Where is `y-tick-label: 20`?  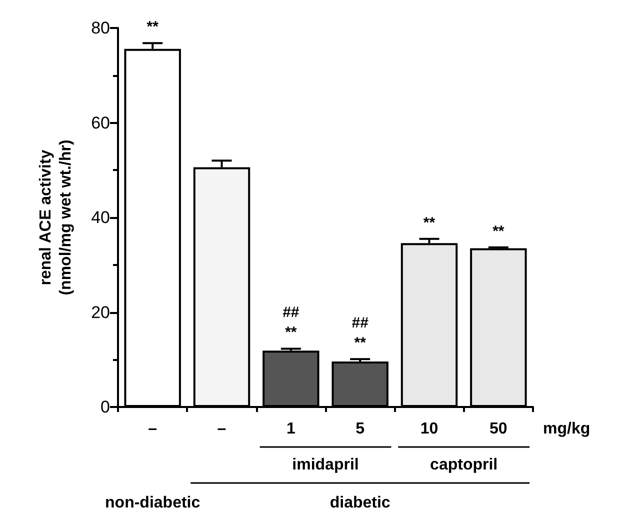
y-tick-label: 20 is located at coordinates (100, 312).